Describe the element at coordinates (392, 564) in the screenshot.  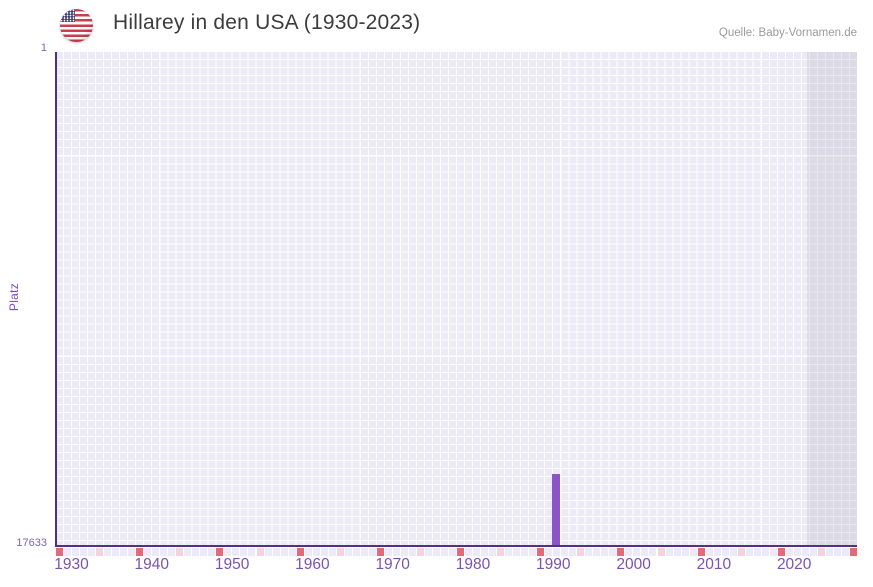
I see `x-tick-label: 1970` at that location.